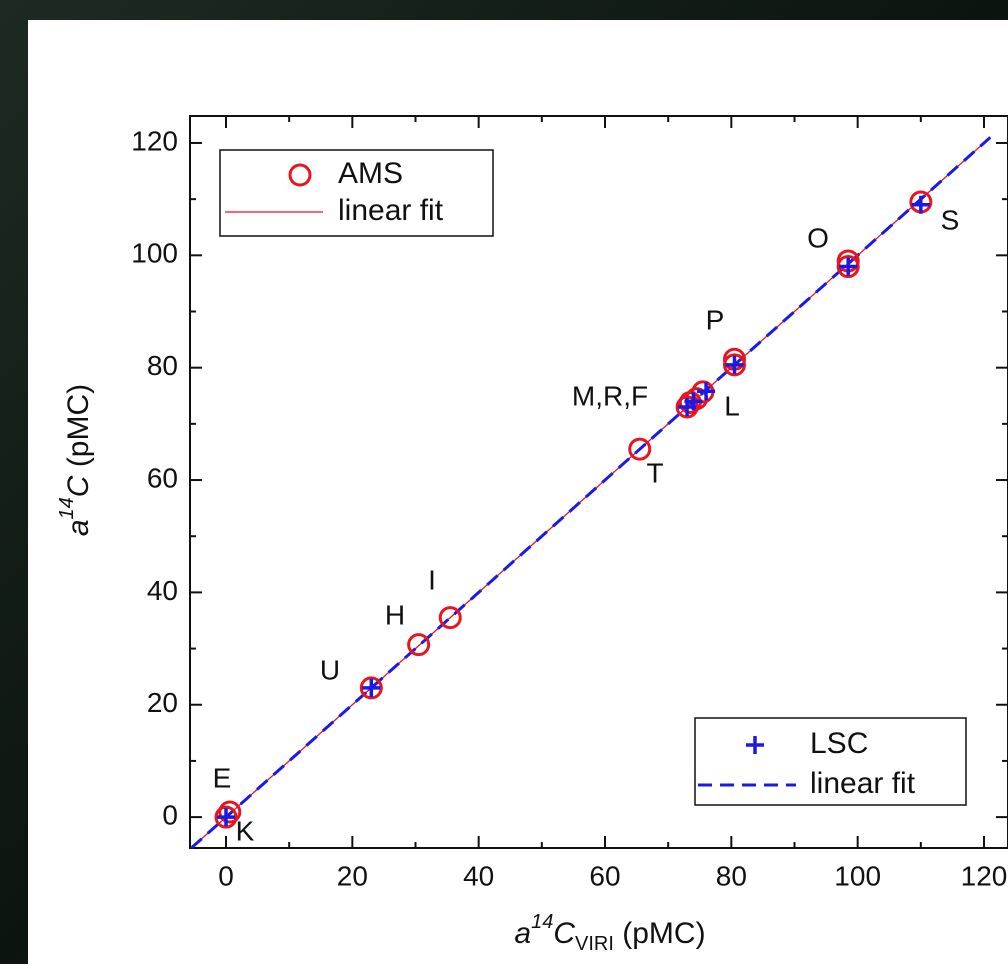  What do you see at coordinates (370, 173) in the screenshot?
I see `legend-label: AMS` at bounding box center [370, 173].